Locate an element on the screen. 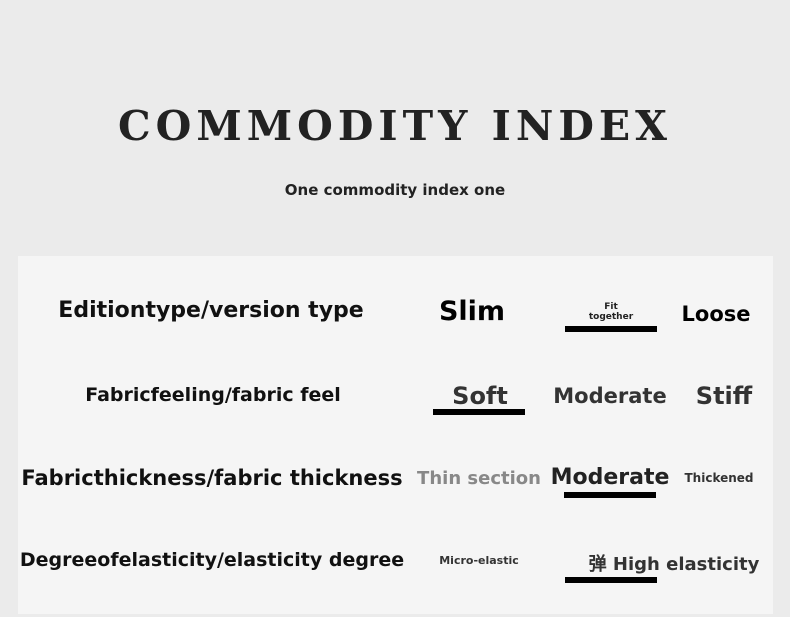  option-micro-elastic: Micro-elastic is located at coordinates (479, 560).